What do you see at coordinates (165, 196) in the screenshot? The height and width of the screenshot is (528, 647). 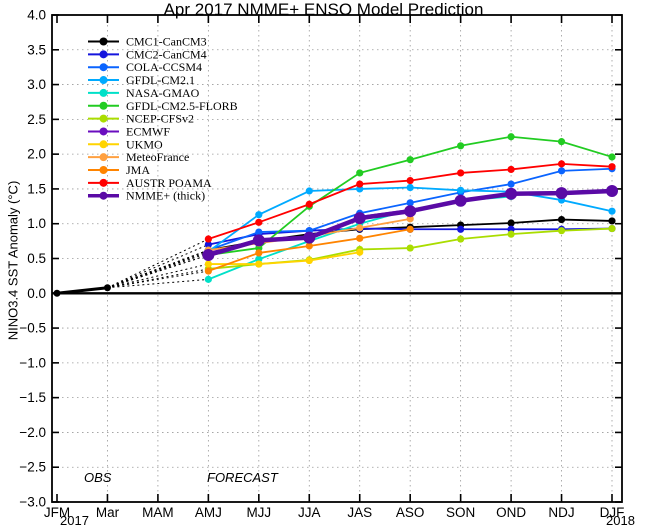 I see `legend-label-nmme-thick-: NMME+ (thick)` at bounding box center [165, 196].